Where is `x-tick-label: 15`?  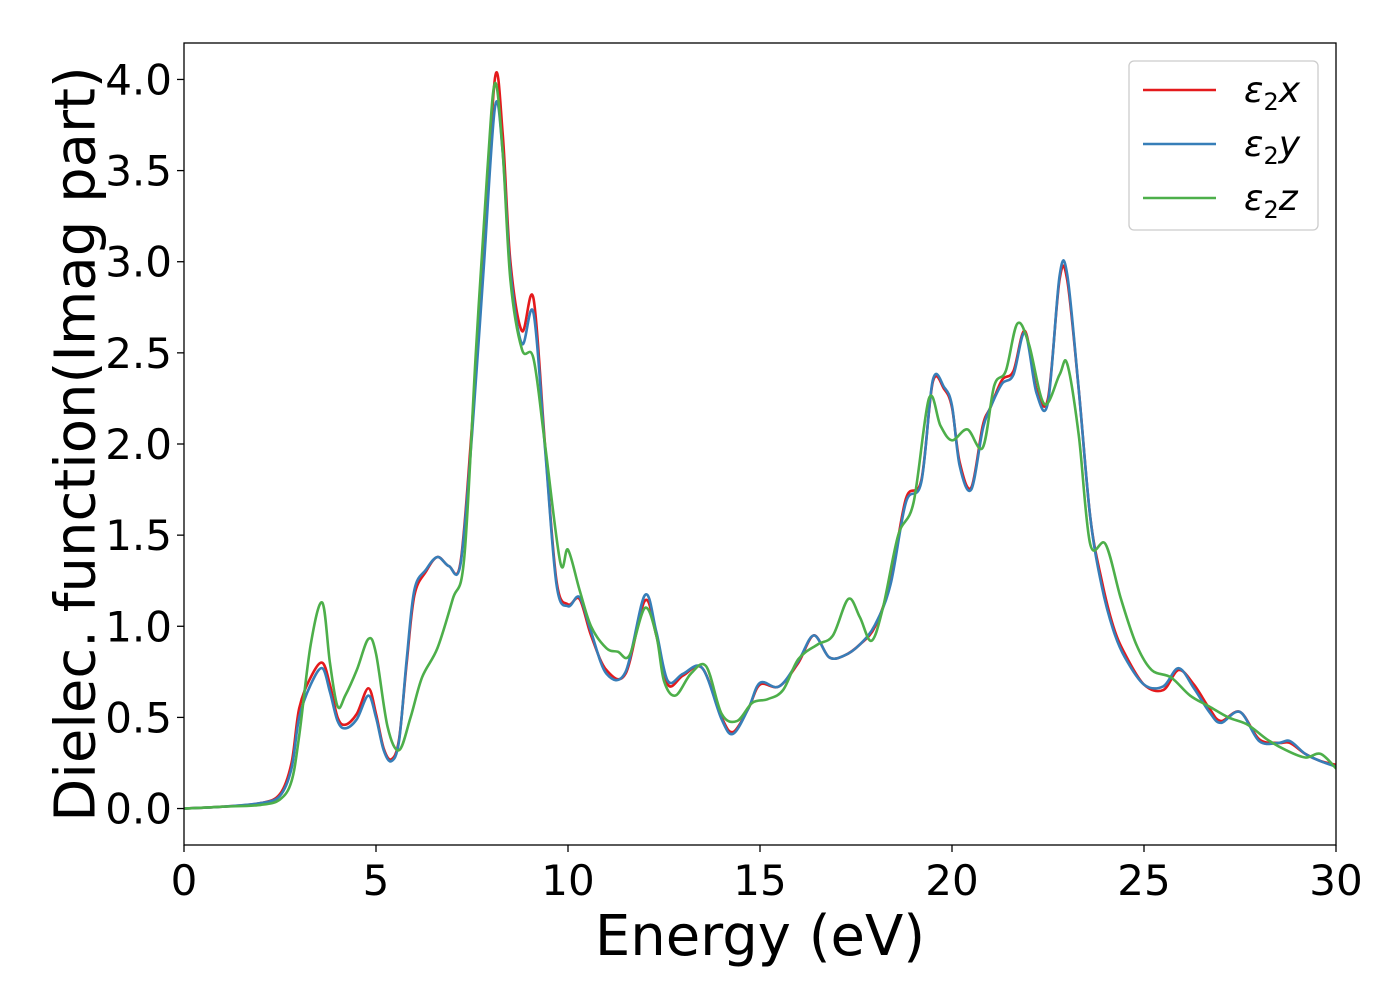 x-tick-label: 15 is located at coordinates (759, 880).